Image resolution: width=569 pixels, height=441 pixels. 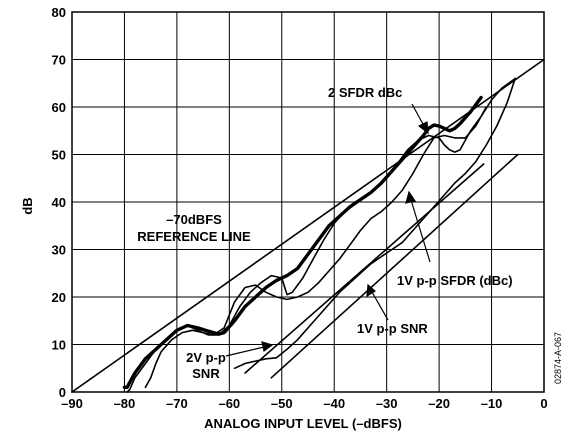 What do you see at coordinates (59, 155) in the screenshot?
I see `y-tick-label: 50` at bounding box center [59, 155].